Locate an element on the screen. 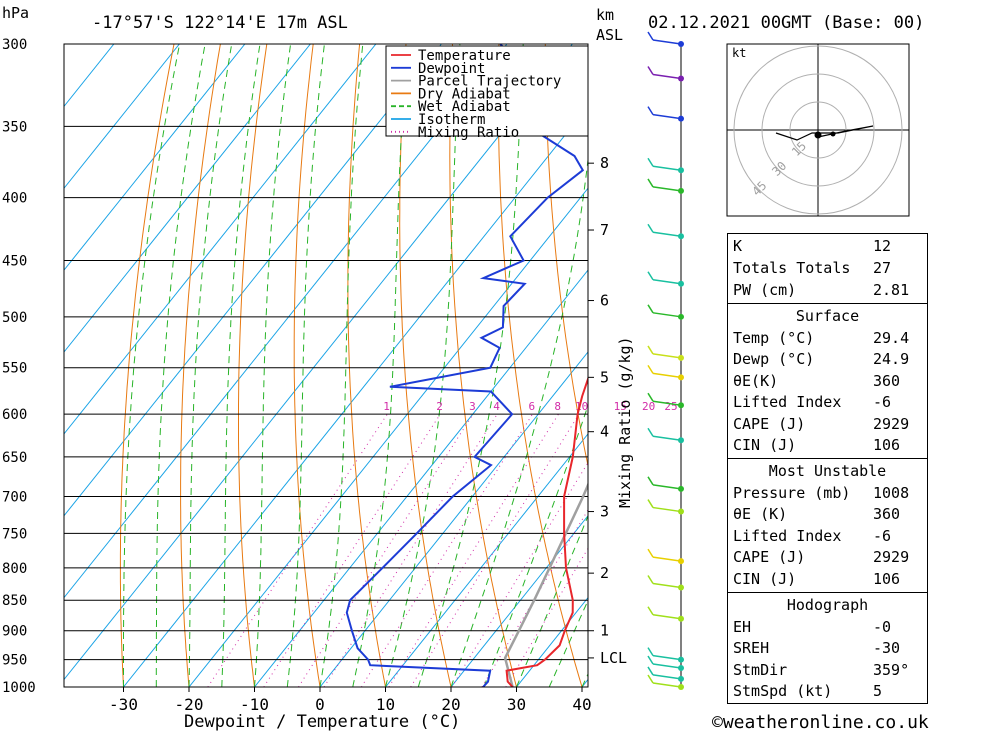 The width and height of the screenshot is (1000, 733). hodograph-params-title: Hodograph is located at coordinates (827, 605).